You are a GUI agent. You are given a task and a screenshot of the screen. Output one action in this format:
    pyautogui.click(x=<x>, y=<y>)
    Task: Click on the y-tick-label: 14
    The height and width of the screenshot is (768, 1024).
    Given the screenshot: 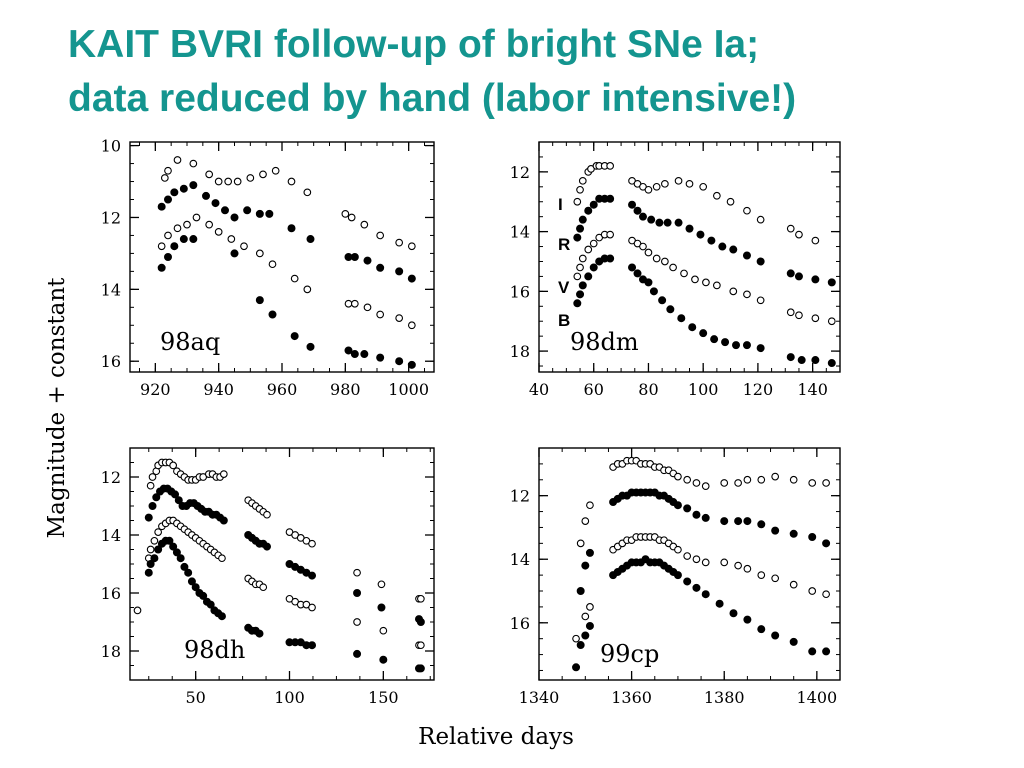 What is the action you would take?
    pyautogui.click(x=111, y=535)
    